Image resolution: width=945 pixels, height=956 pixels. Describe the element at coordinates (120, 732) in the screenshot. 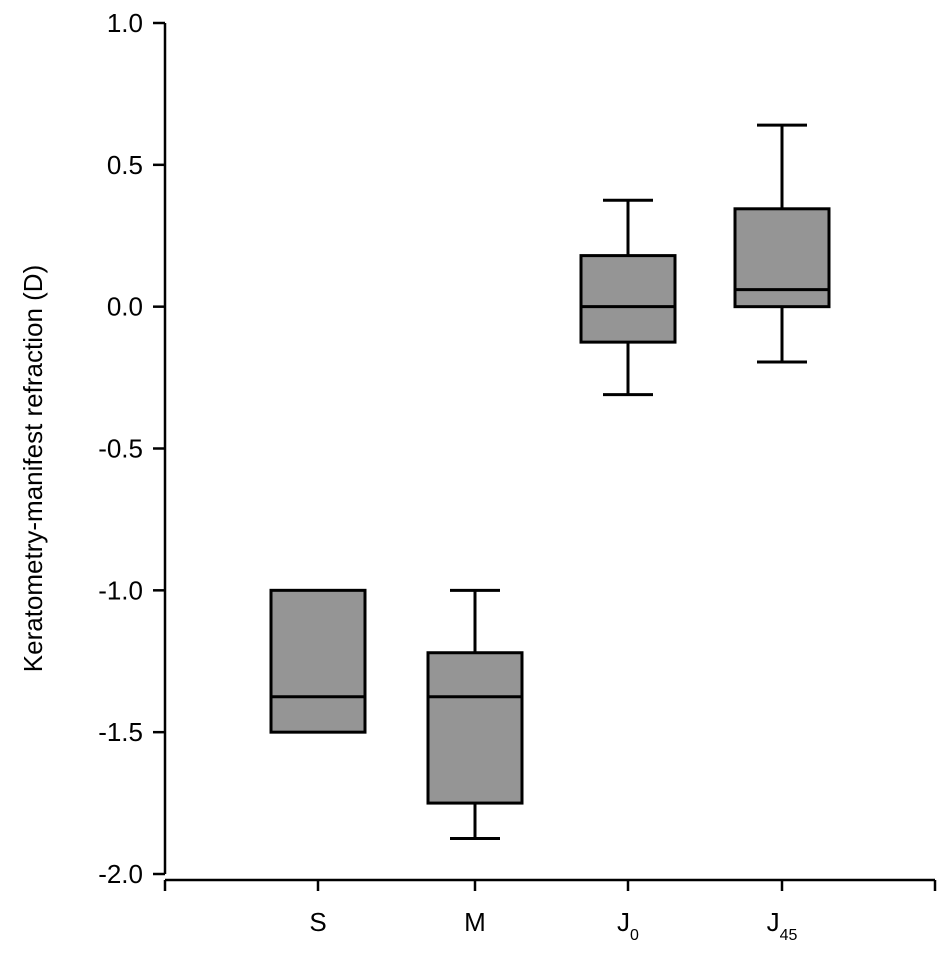

I see `y-tick-label: -1.5` at that location.